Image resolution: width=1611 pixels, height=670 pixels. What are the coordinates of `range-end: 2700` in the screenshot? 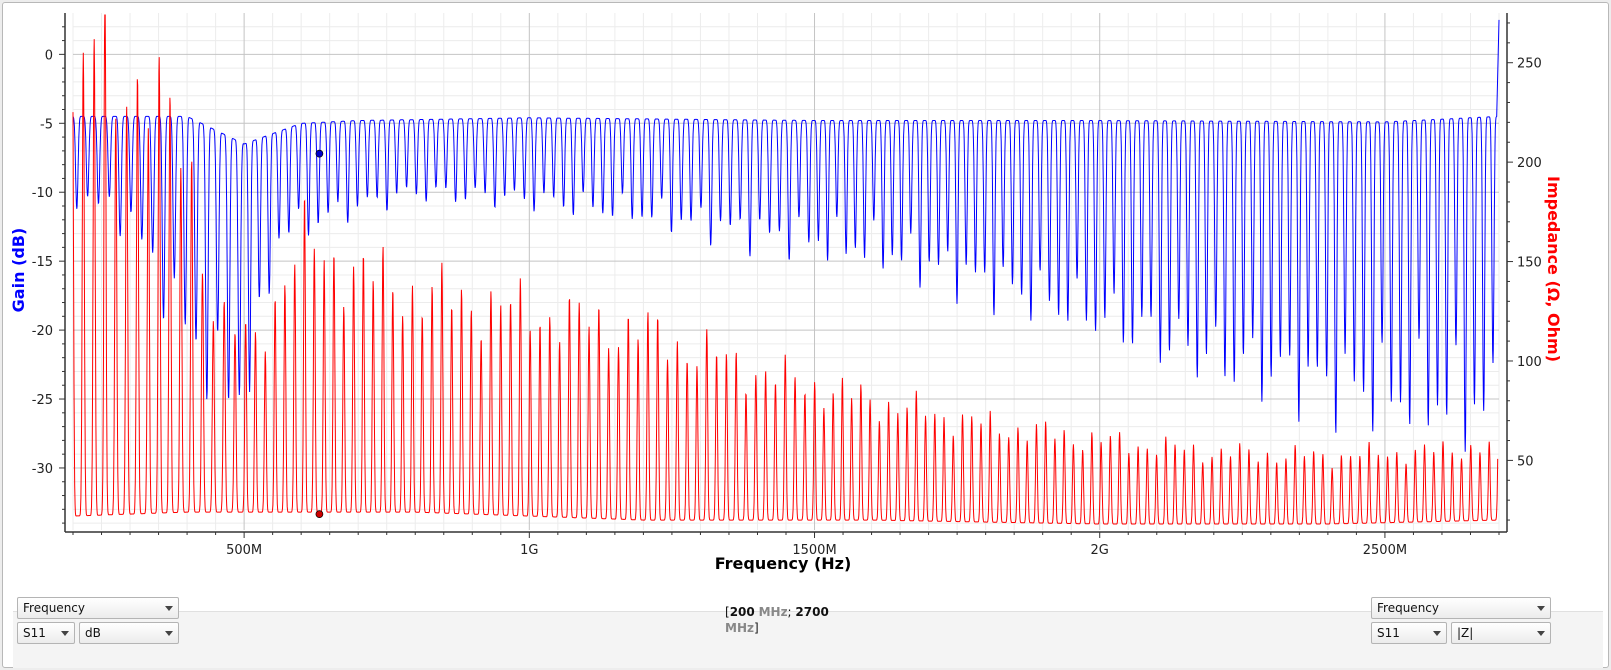 It's located at (812, 612).